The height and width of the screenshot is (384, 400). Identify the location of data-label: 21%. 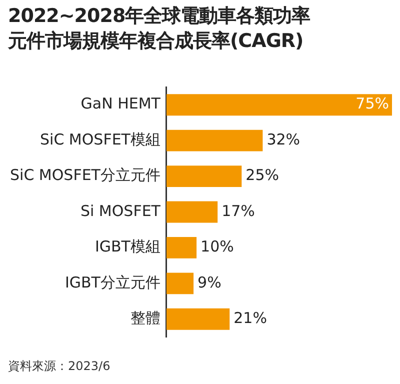
(250, 318).